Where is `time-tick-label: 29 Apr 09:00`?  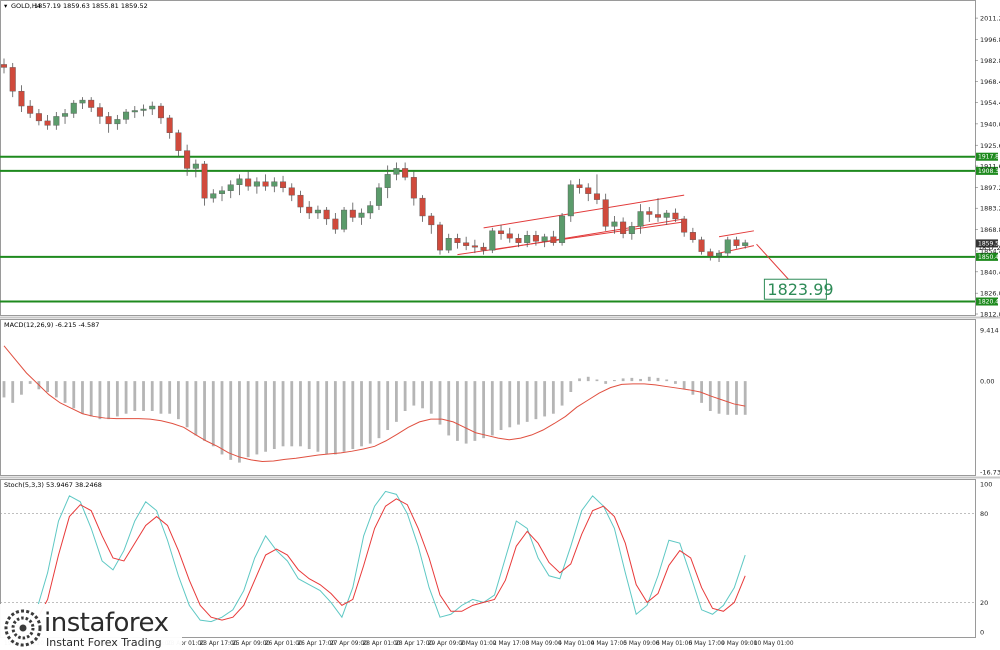 time-tick-label: 29 Apr 09:00 is located at coordinates (447, 644).